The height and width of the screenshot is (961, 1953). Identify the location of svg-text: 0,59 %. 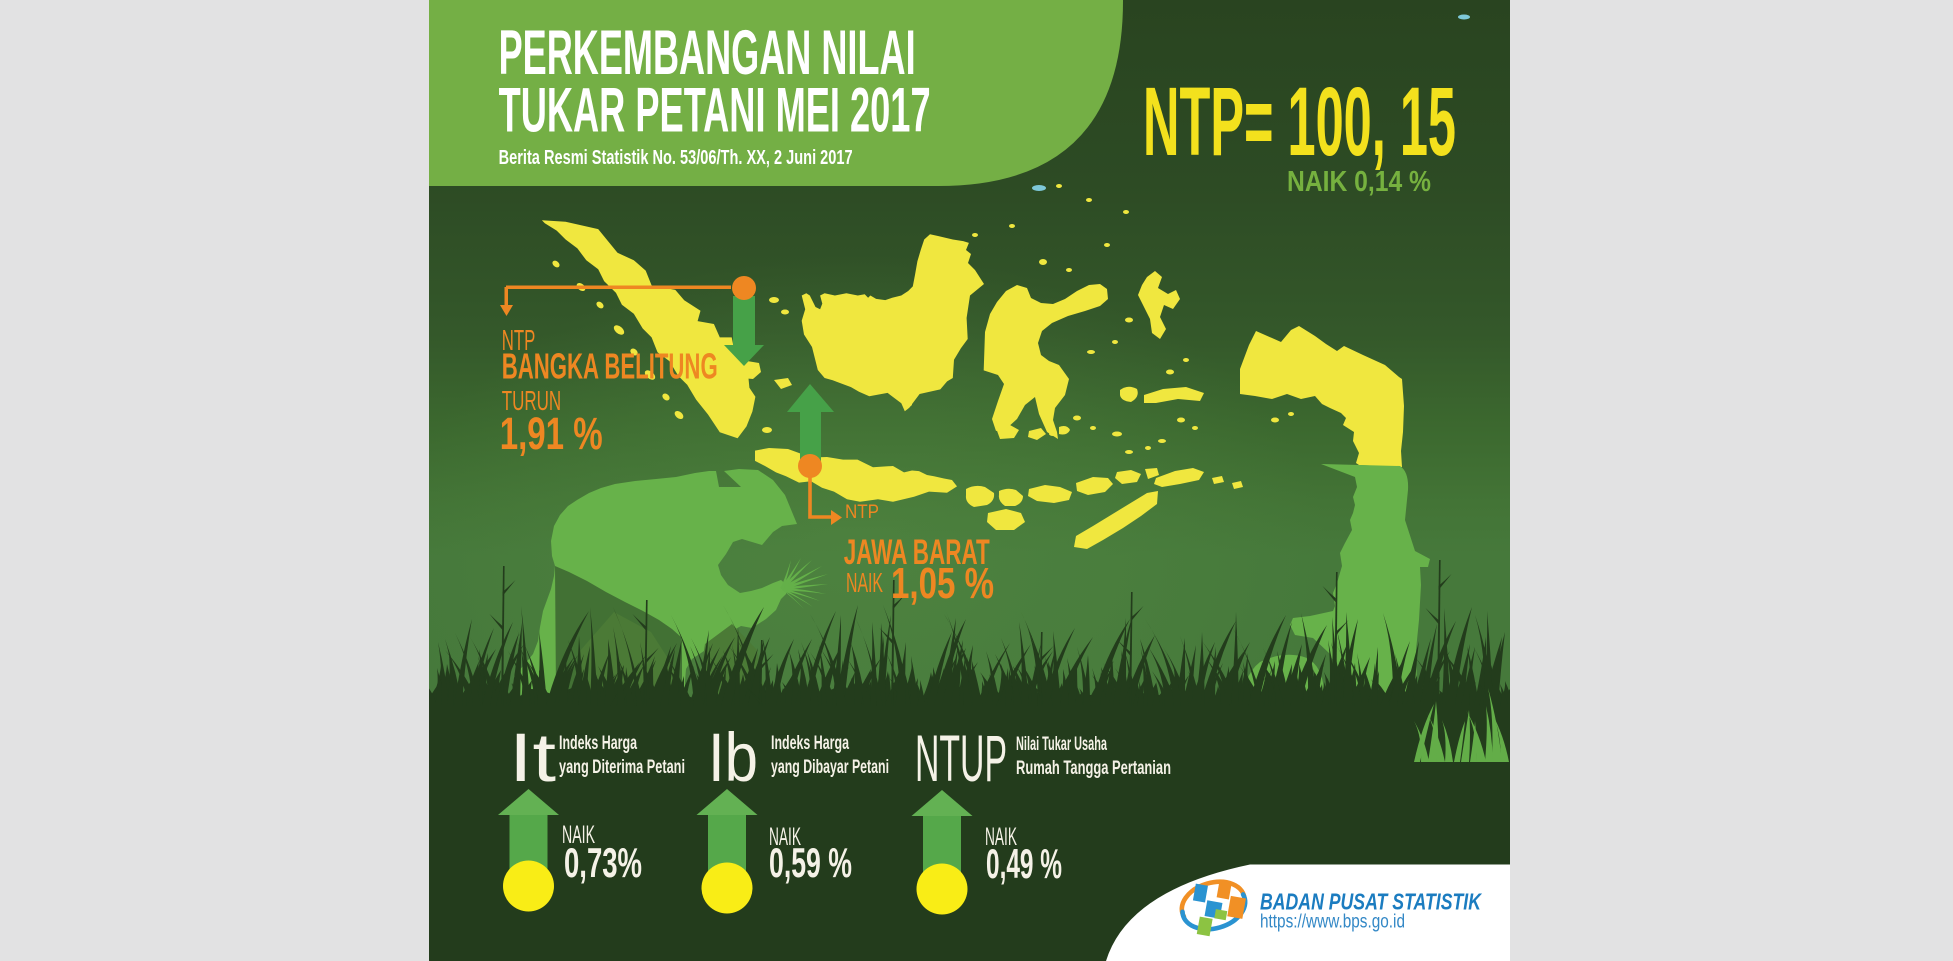
(810, 862).